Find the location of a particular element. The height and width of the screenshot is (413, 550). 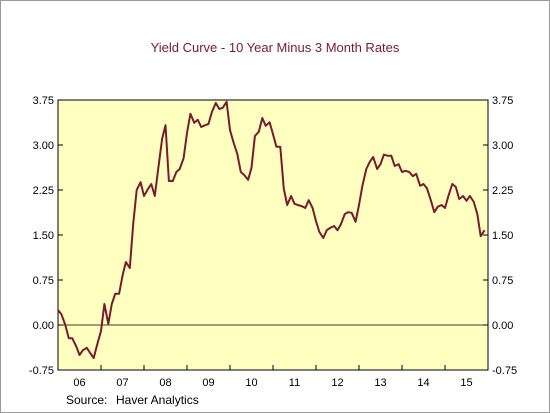

x-tick-label: 10 is located at coordinates (251, 383).